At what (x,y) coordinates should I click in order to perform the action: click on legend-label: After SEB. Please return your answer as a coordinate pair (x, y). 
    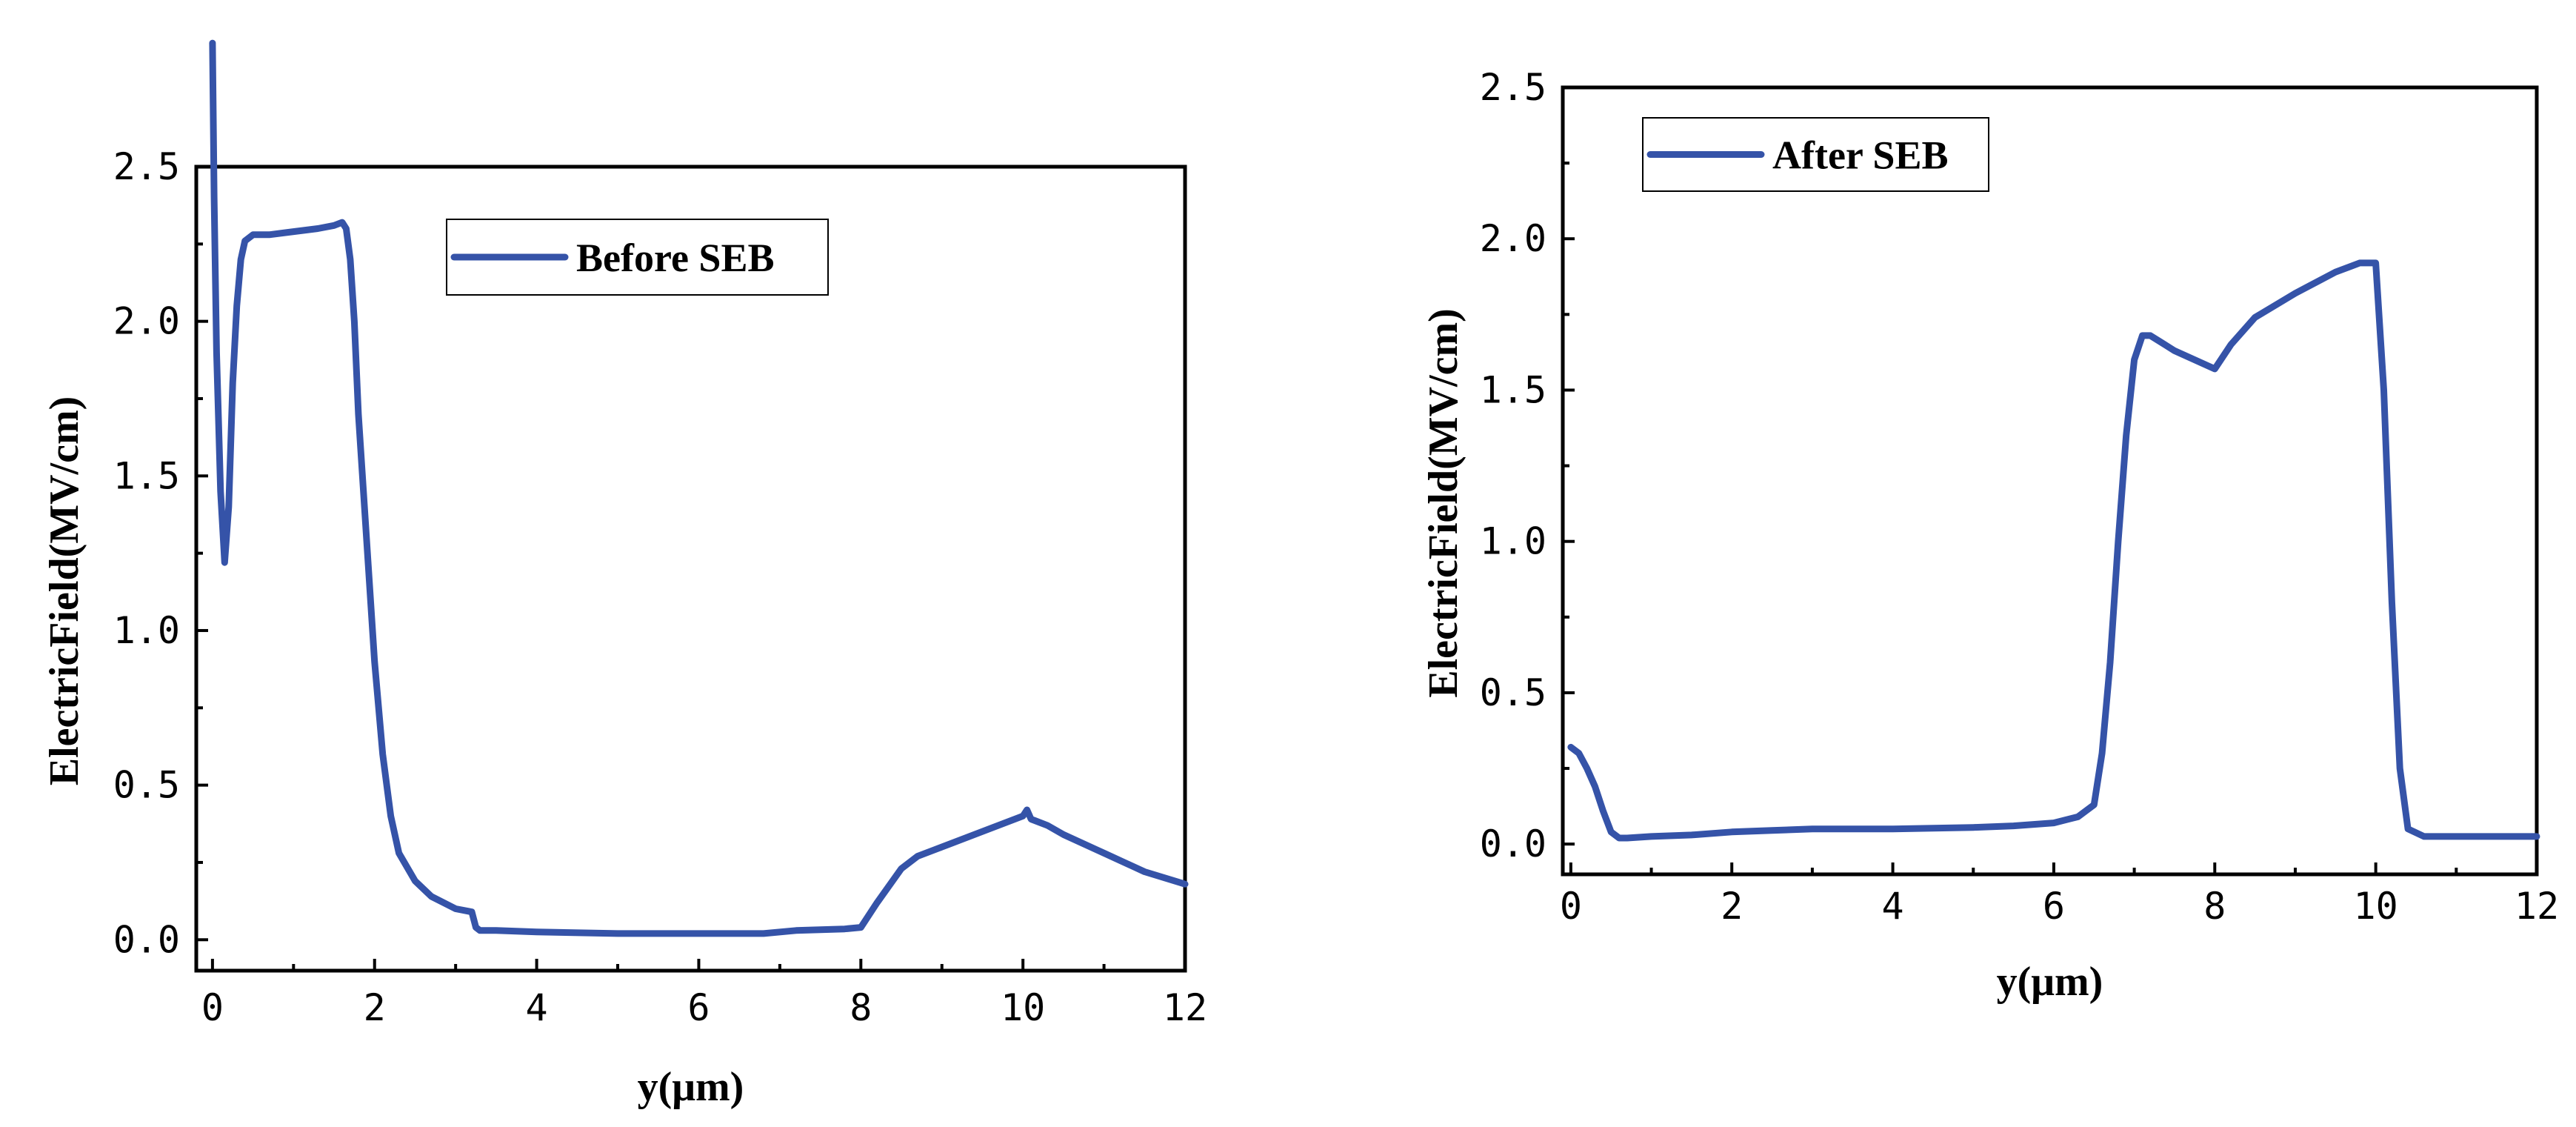
    Looking at the image, I should click on (1860, 155).